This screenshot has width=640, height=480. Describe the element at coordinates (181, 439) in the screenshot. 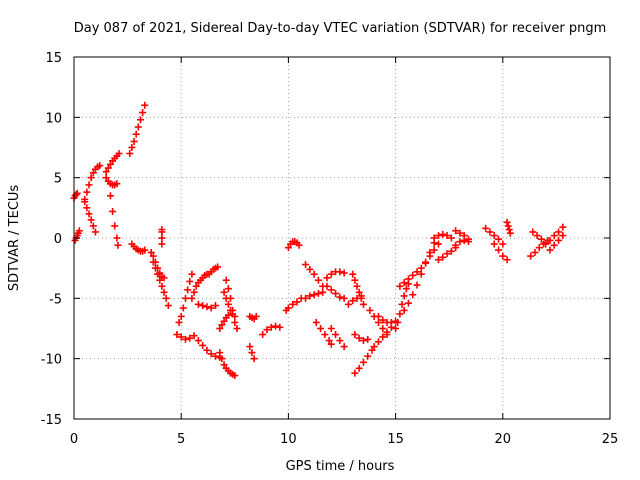

I see `x-tick-label: 5` at that location.